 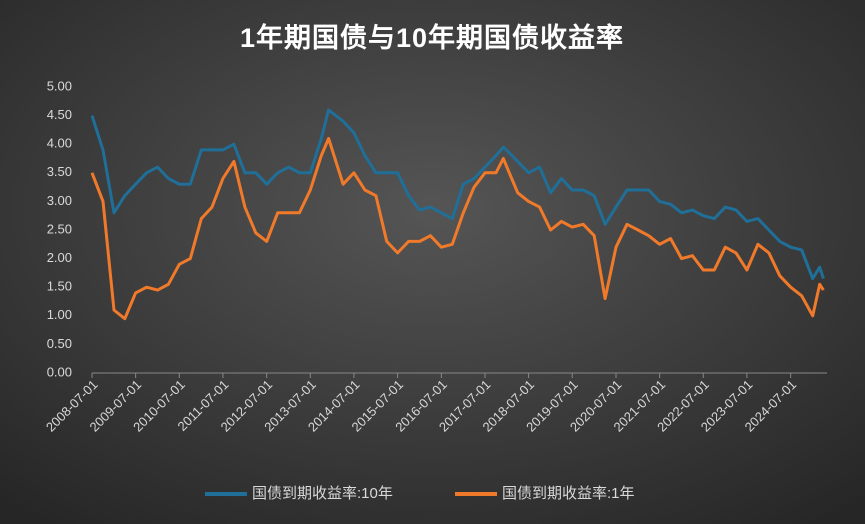 I want to click on y-tick-label: 2.50, so click(x=59, y=228).